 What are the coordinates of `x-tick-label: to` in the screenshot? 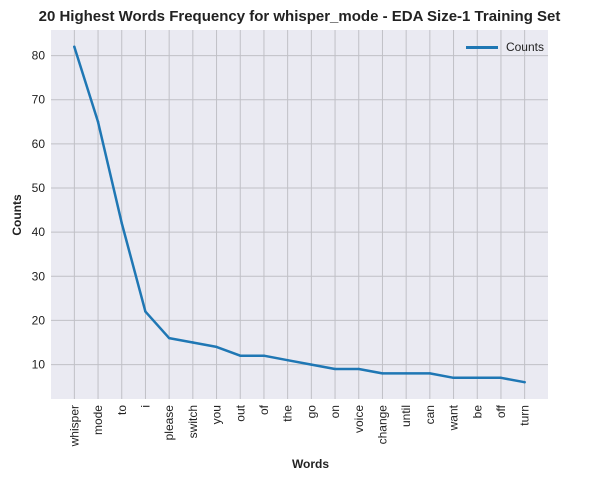 It's located at (122, 410).